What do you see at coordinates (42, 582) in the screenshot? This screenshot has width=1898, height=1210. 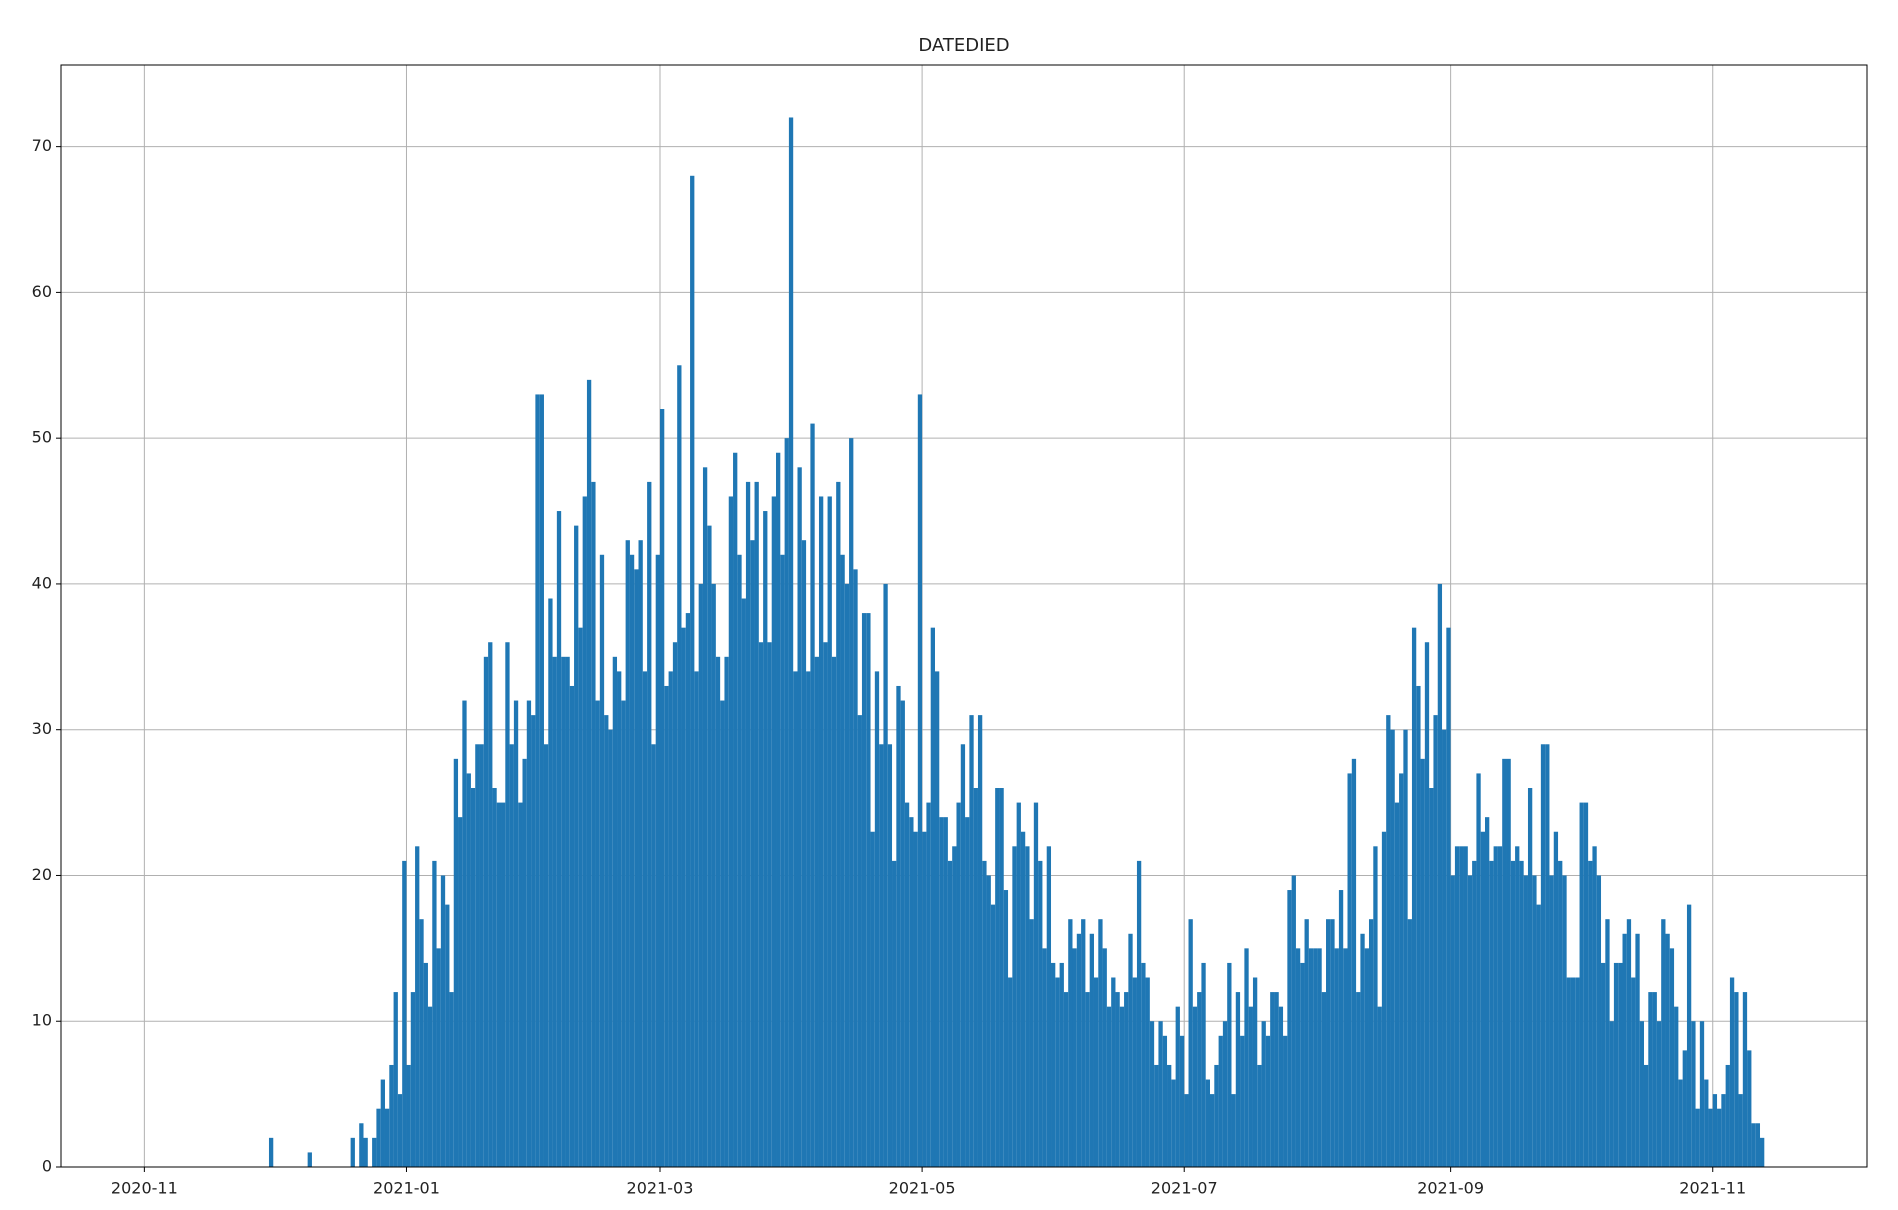 I see `y-tick-label: 40` at bounding box center [42, 582].